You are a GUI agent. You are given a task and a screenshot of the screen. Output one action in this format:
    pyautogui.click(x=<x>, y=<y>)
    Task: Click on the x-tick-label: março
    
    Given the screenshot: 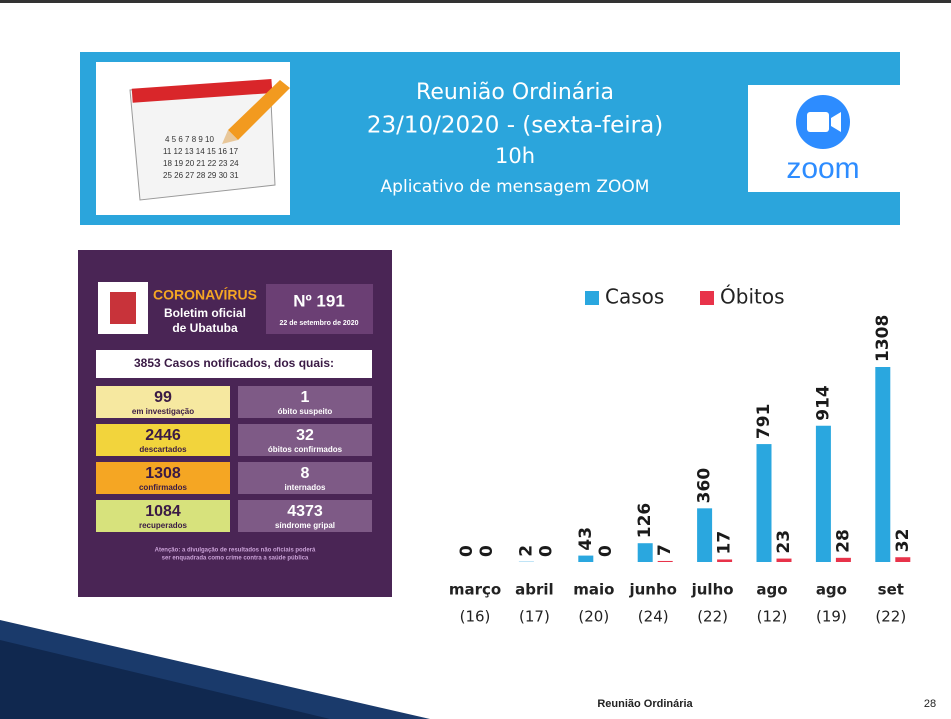 What is the action you would take?
    pyautogui.click(x=475, y=590)
    